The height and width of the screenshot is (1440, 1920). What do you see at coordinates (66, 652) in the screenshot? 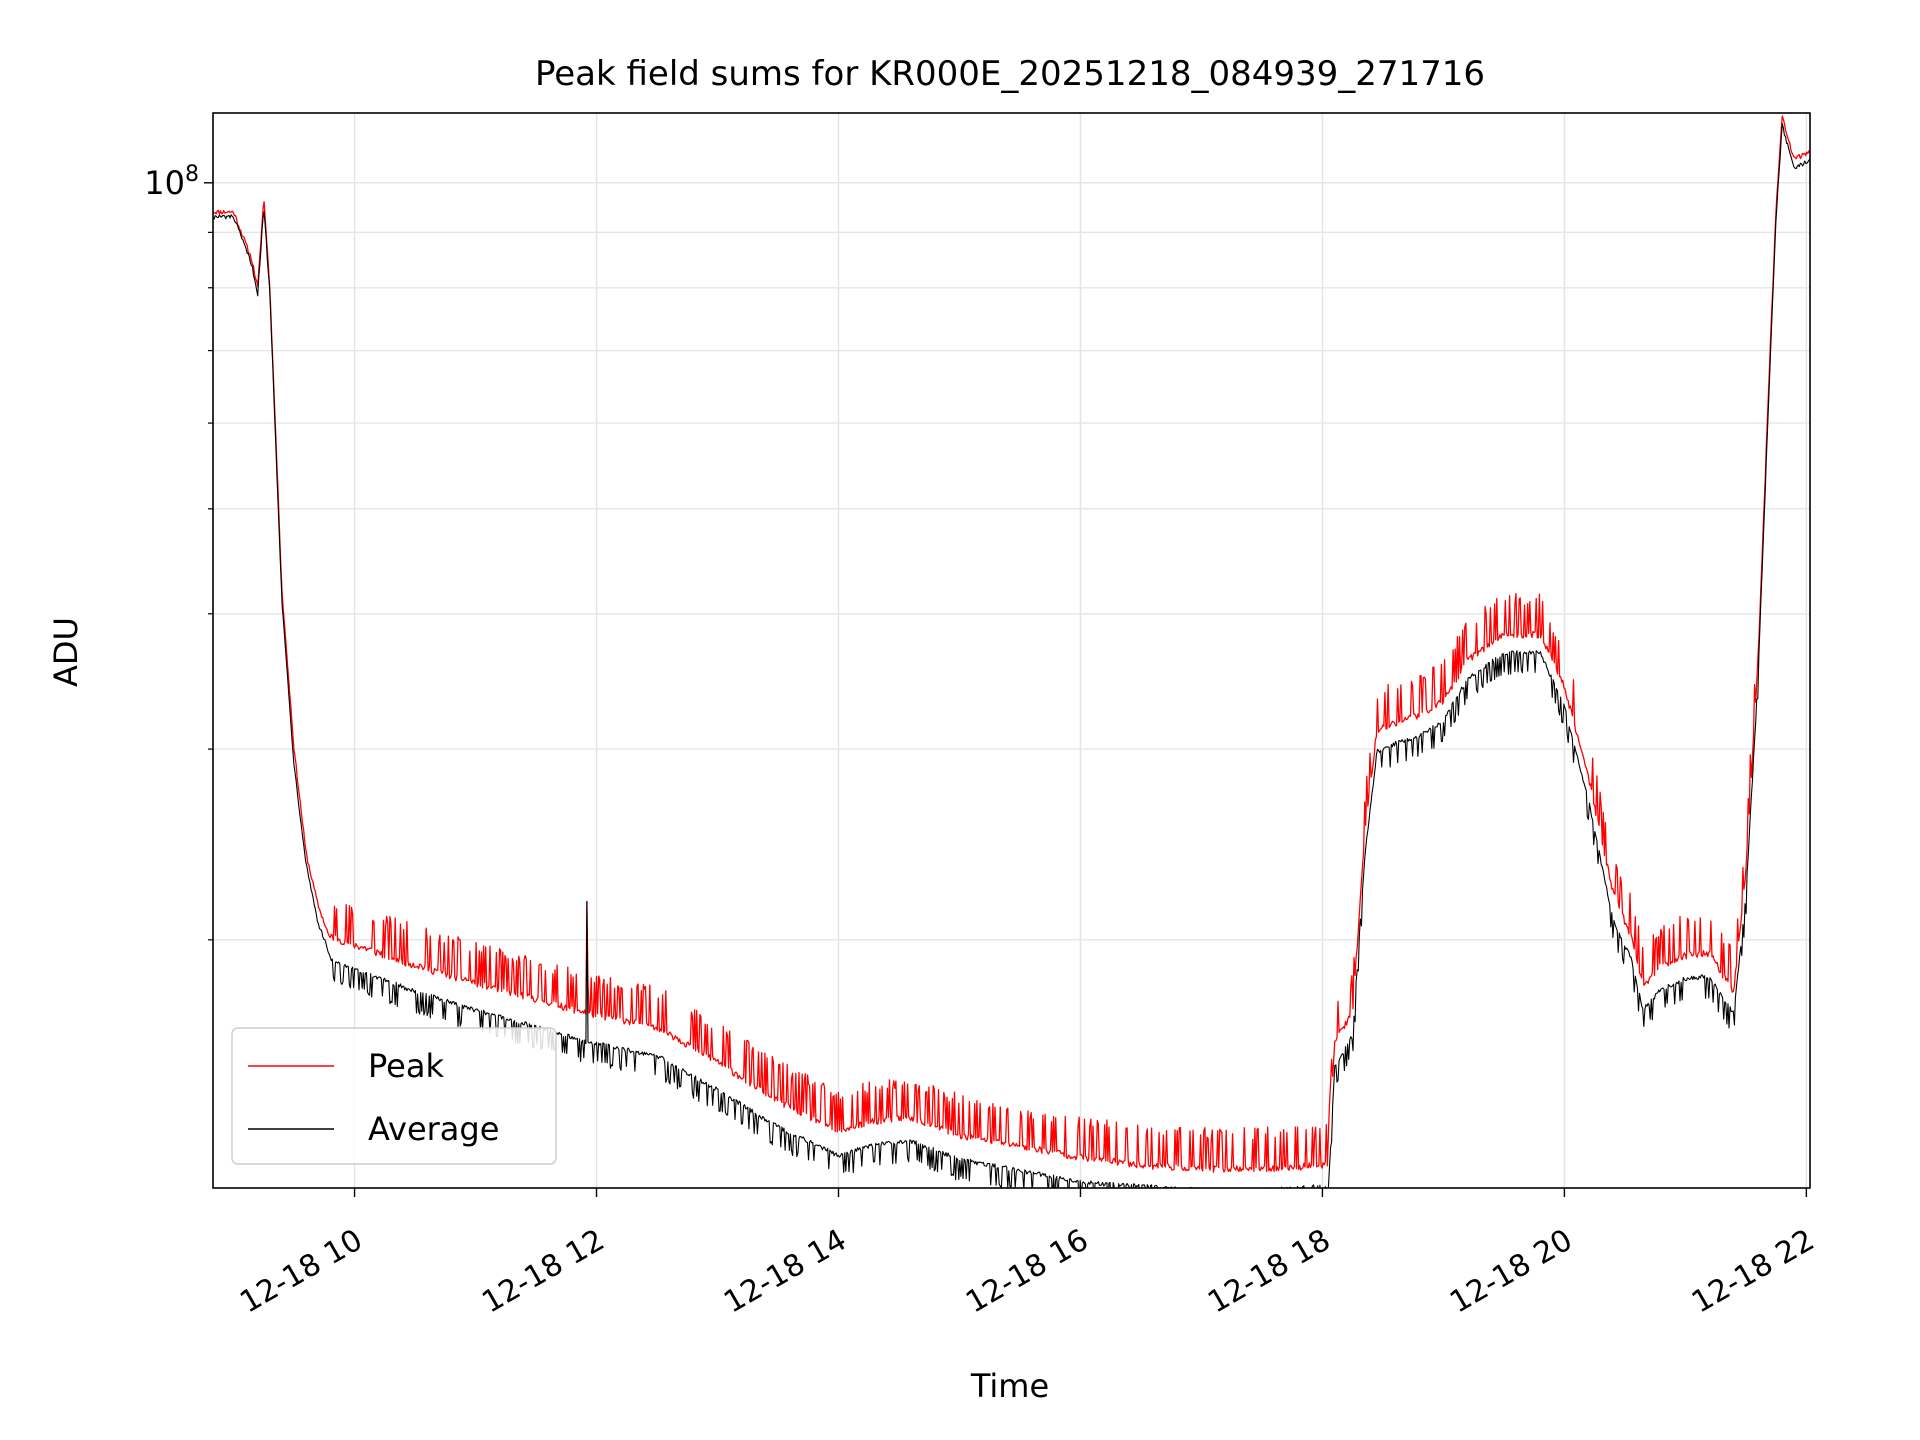
I see `y-axis-label: ADU` at bounding box center [66, 652].